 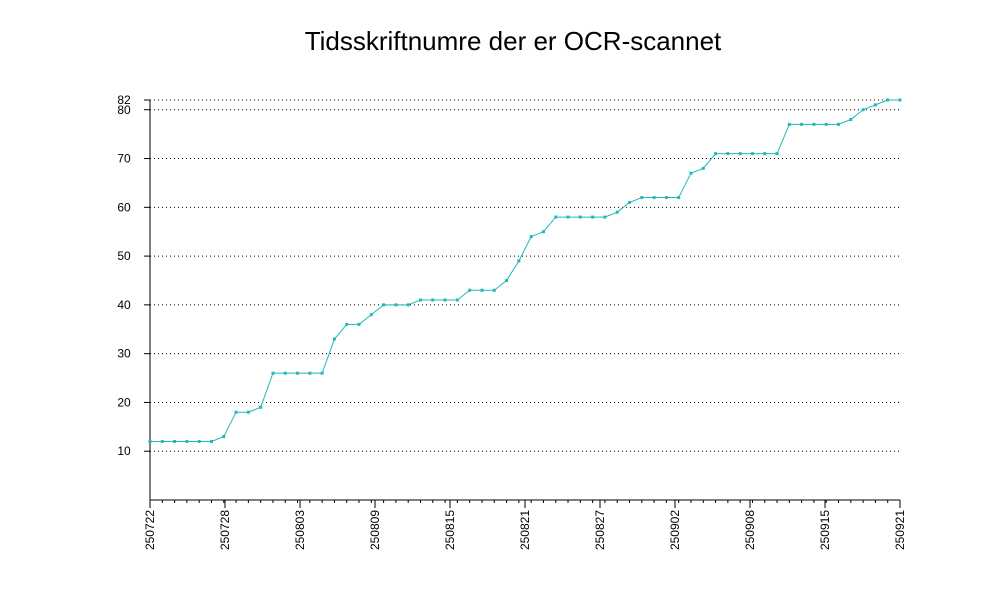 I want to click on y-tick-label: 82, so click(x=124, y=100).